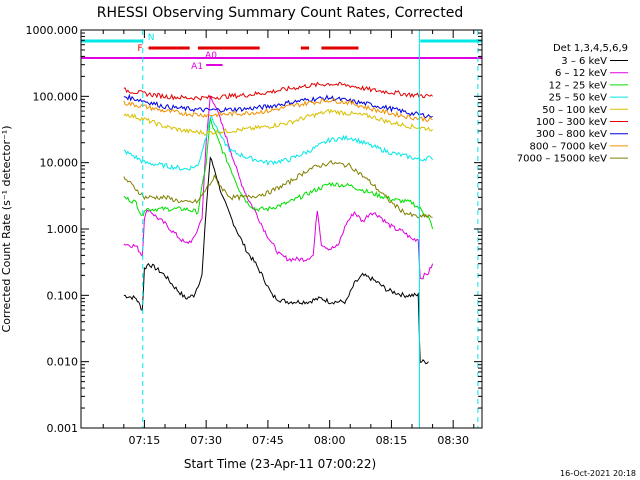  Describe the element at coordinates (151, 38) in the screenshot. I see `night-flag-label: N` at that location.